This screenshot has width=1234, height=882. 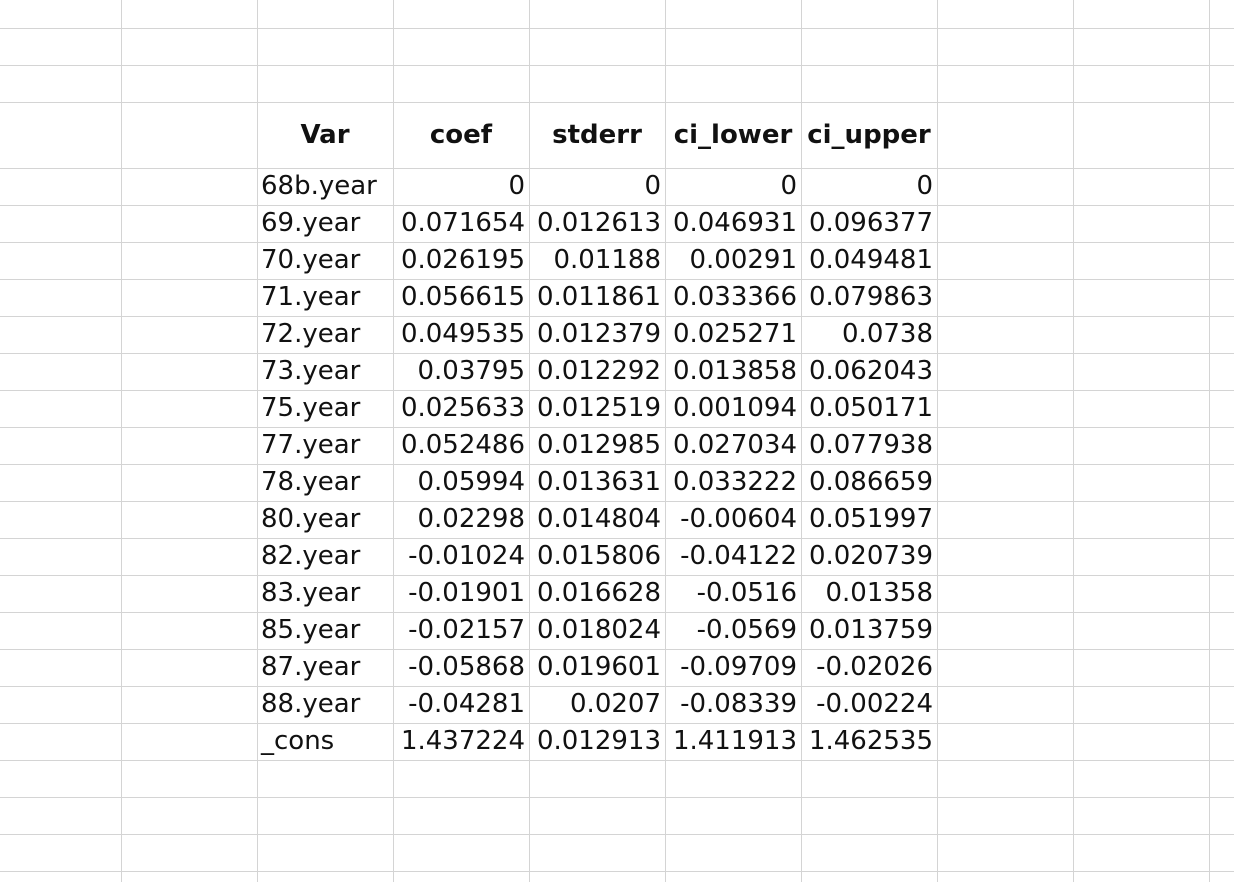 What do you see at coordinates (870, 371) in the screenshot?
I see `value-cell: 0.062043` at bounding box center [870, 371].